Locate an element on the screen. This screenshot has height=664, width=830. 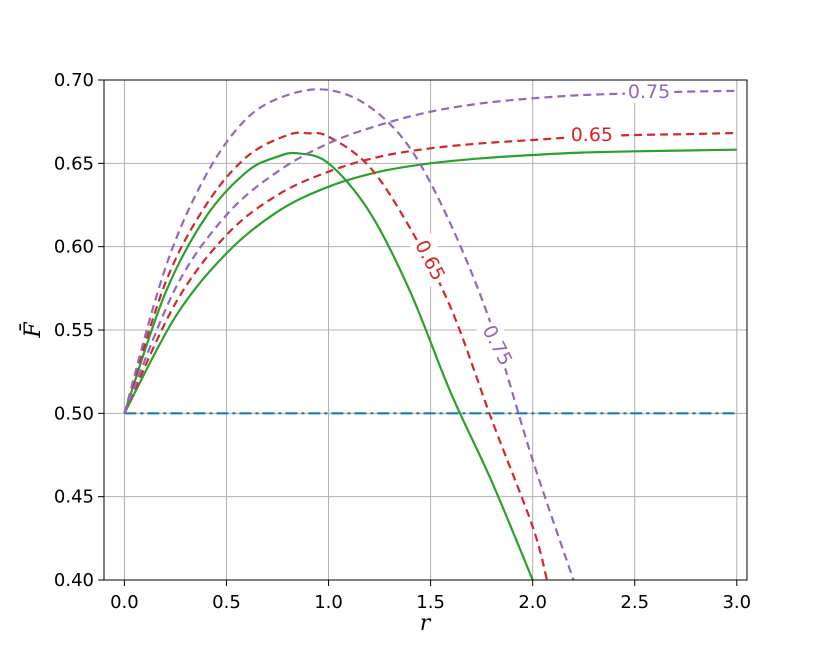
x-tick-label: 1.0 is located at coordinates (328, 602).